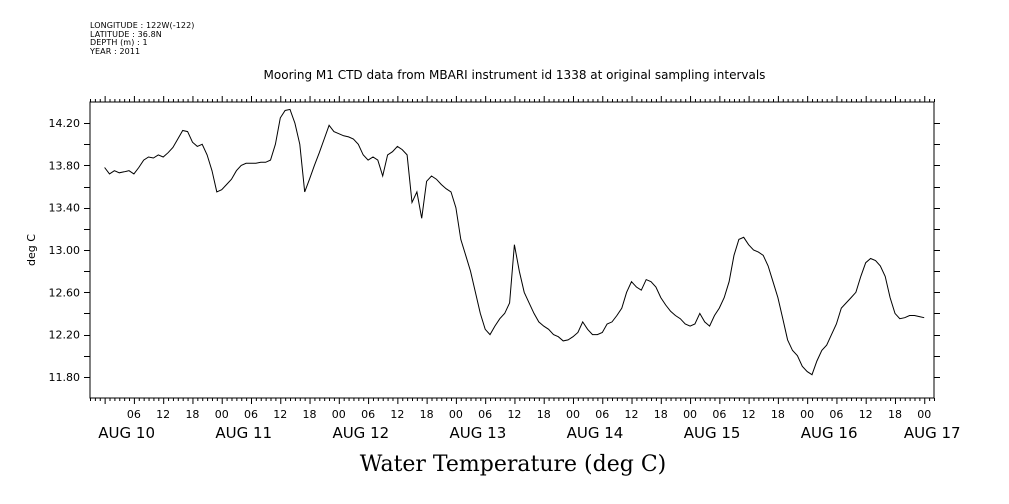 This screenshot has height=504, width=1009. What do you see at coordinates (243, 433) in the screenshot?
I see `day-label: AUG 11` at bounding box center [243, 433].